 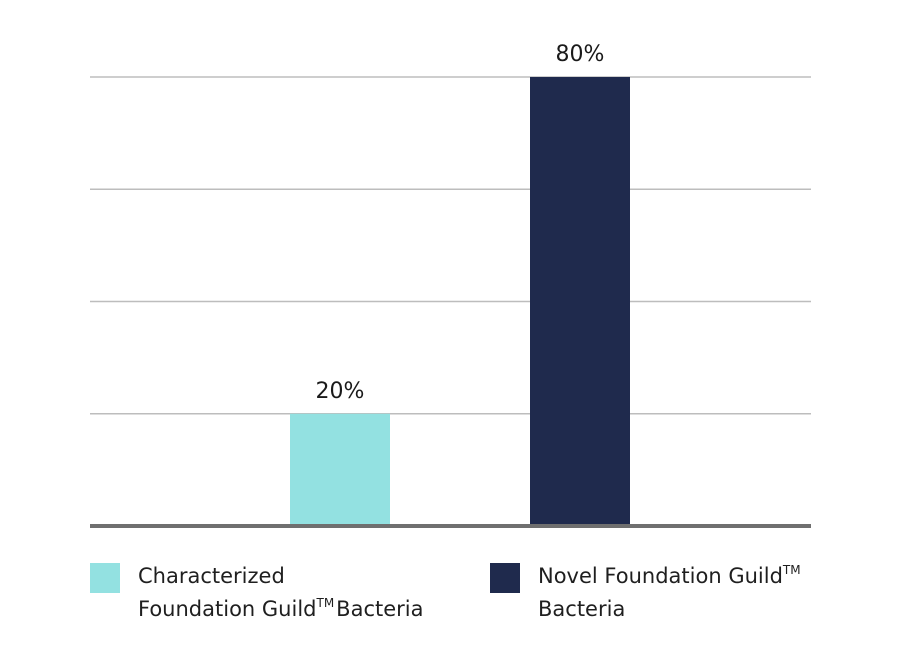 What do you see at coordinates (582, 609) in the screenshot?
I see `legend-label-novel-line2: Bacteria` at bounding box center [582, 609].